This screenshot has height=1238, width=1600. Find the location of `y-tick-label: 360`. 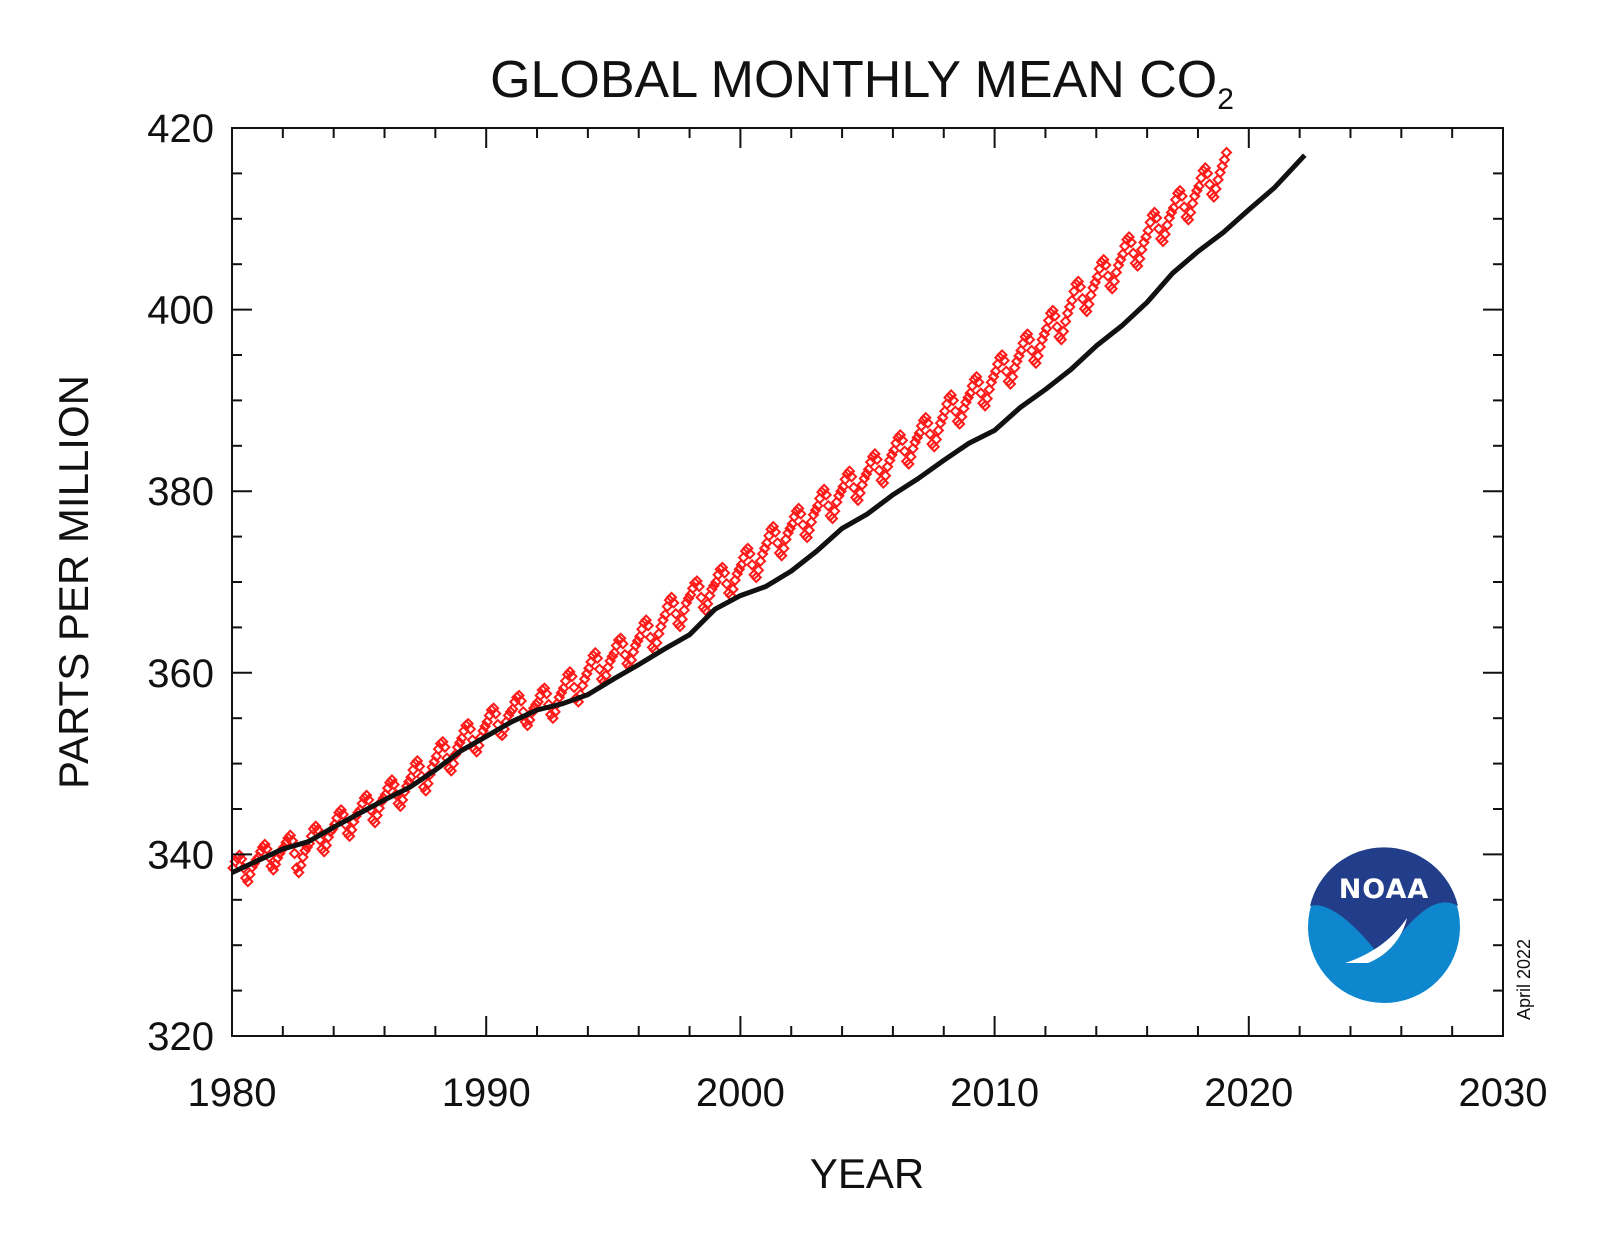

y-tick-label: 360 is located at coordinates (180, 674).